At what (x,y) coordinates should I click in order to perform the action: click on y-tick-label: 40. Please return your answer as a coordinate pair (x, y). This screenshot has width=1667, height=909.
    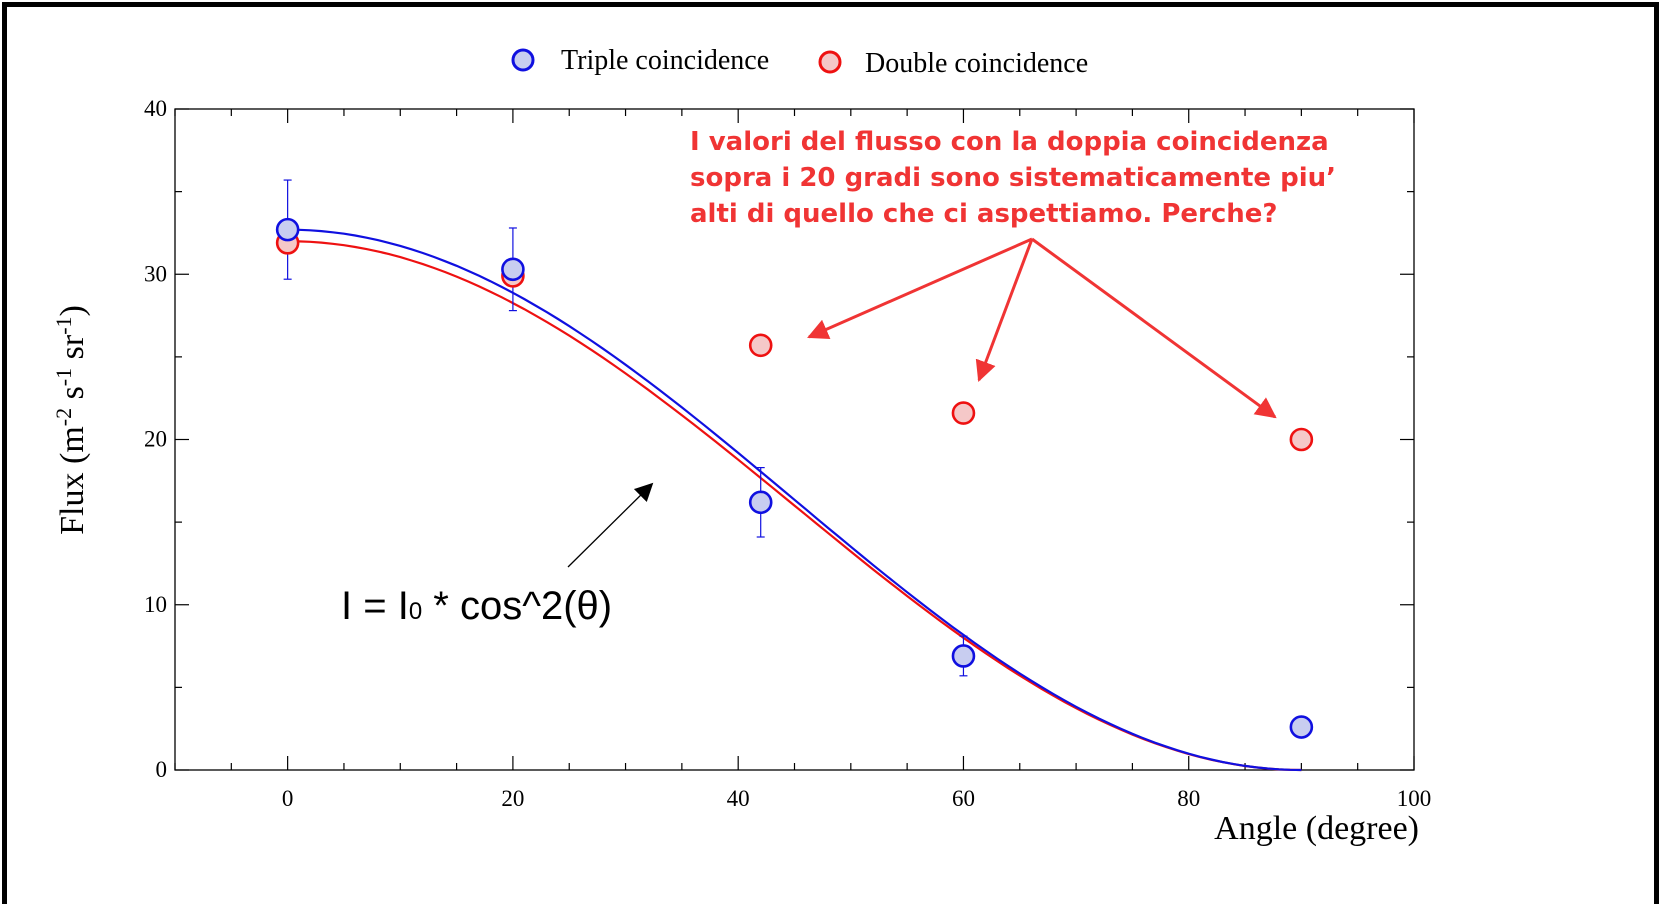
    Looking at the image, I should click on (155, 108).